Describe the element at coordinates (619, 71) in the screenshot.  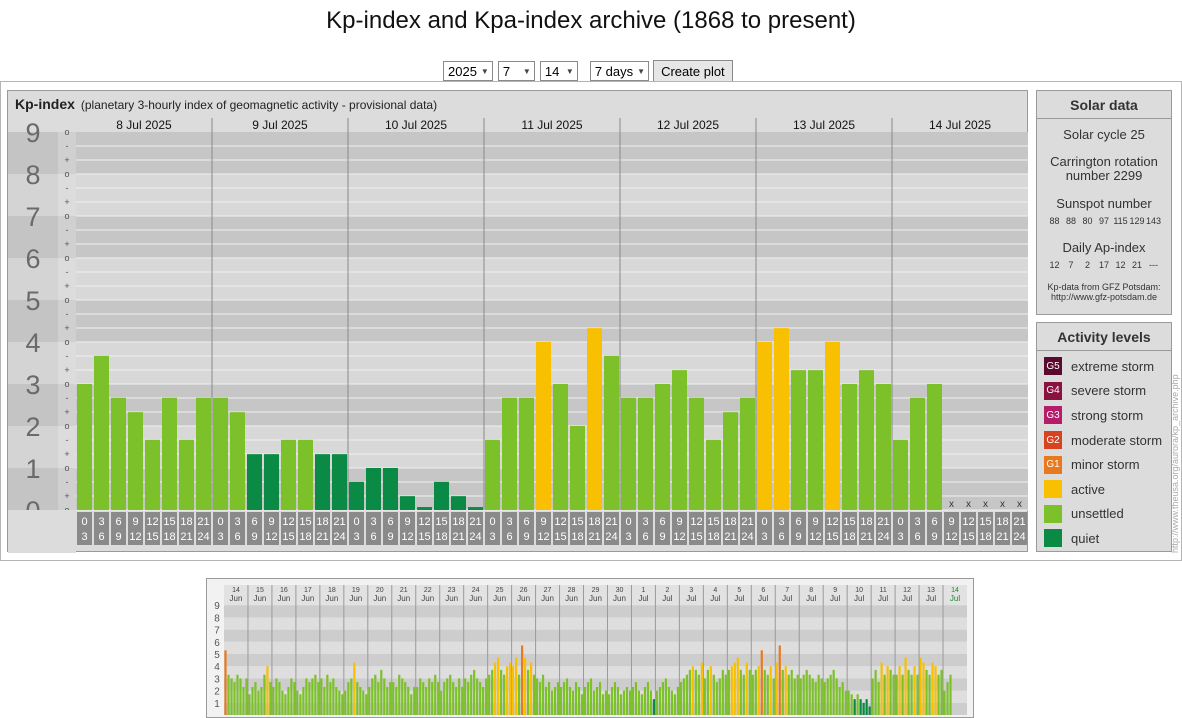
I see `period-select: 7 days ▼` at that location.